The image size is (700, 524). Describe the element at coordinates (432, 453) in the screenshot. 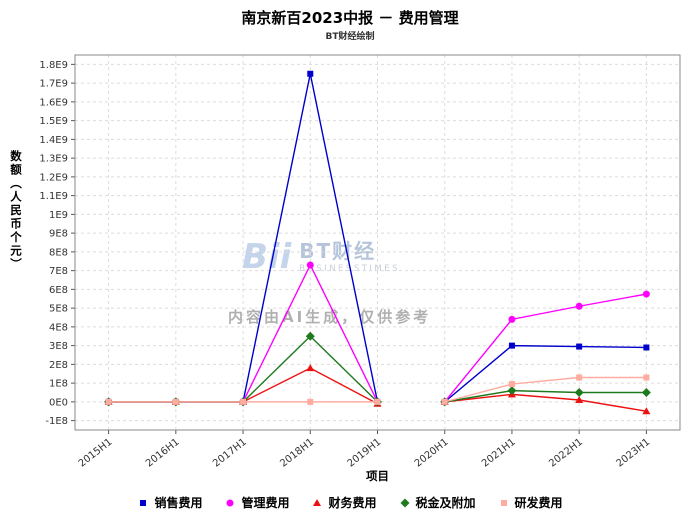

I see `x-tick-label: 2020H1` at that location.